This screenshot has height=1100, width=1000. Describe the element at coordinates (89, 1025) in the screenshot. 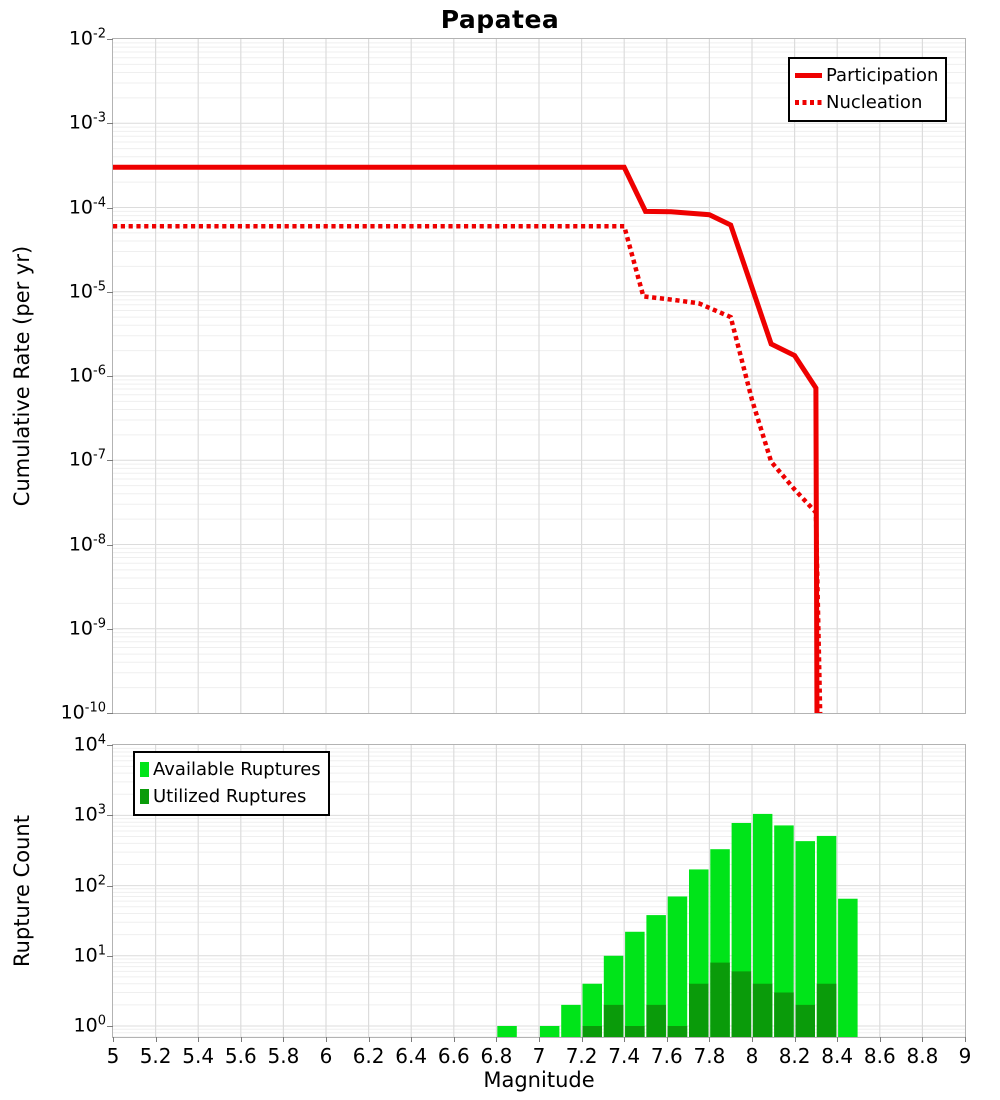

I see `y-tick-label: 10⁰` at that location.